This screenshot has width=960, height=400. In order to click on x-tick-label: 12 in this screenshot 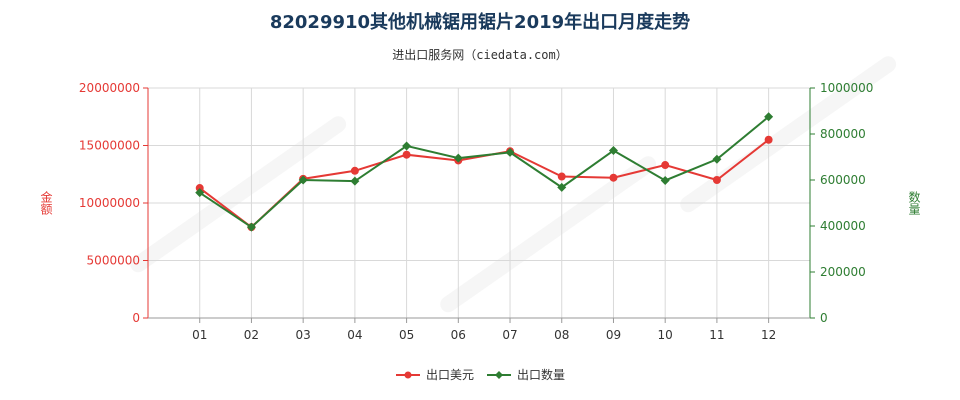, I will do `click(768, 335)`.